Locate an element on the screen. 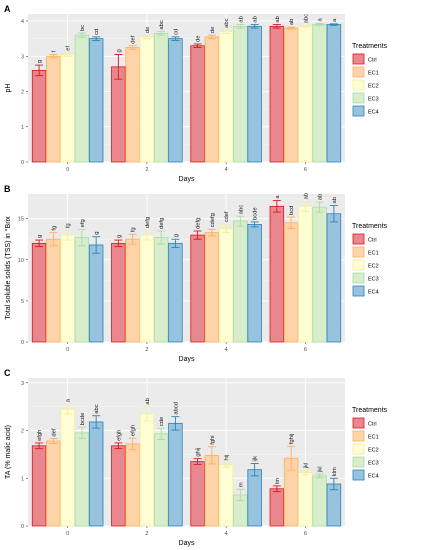 This screenshot has height=550, width=423. y-tick-label: 5 is located at coordinates (22, 302).